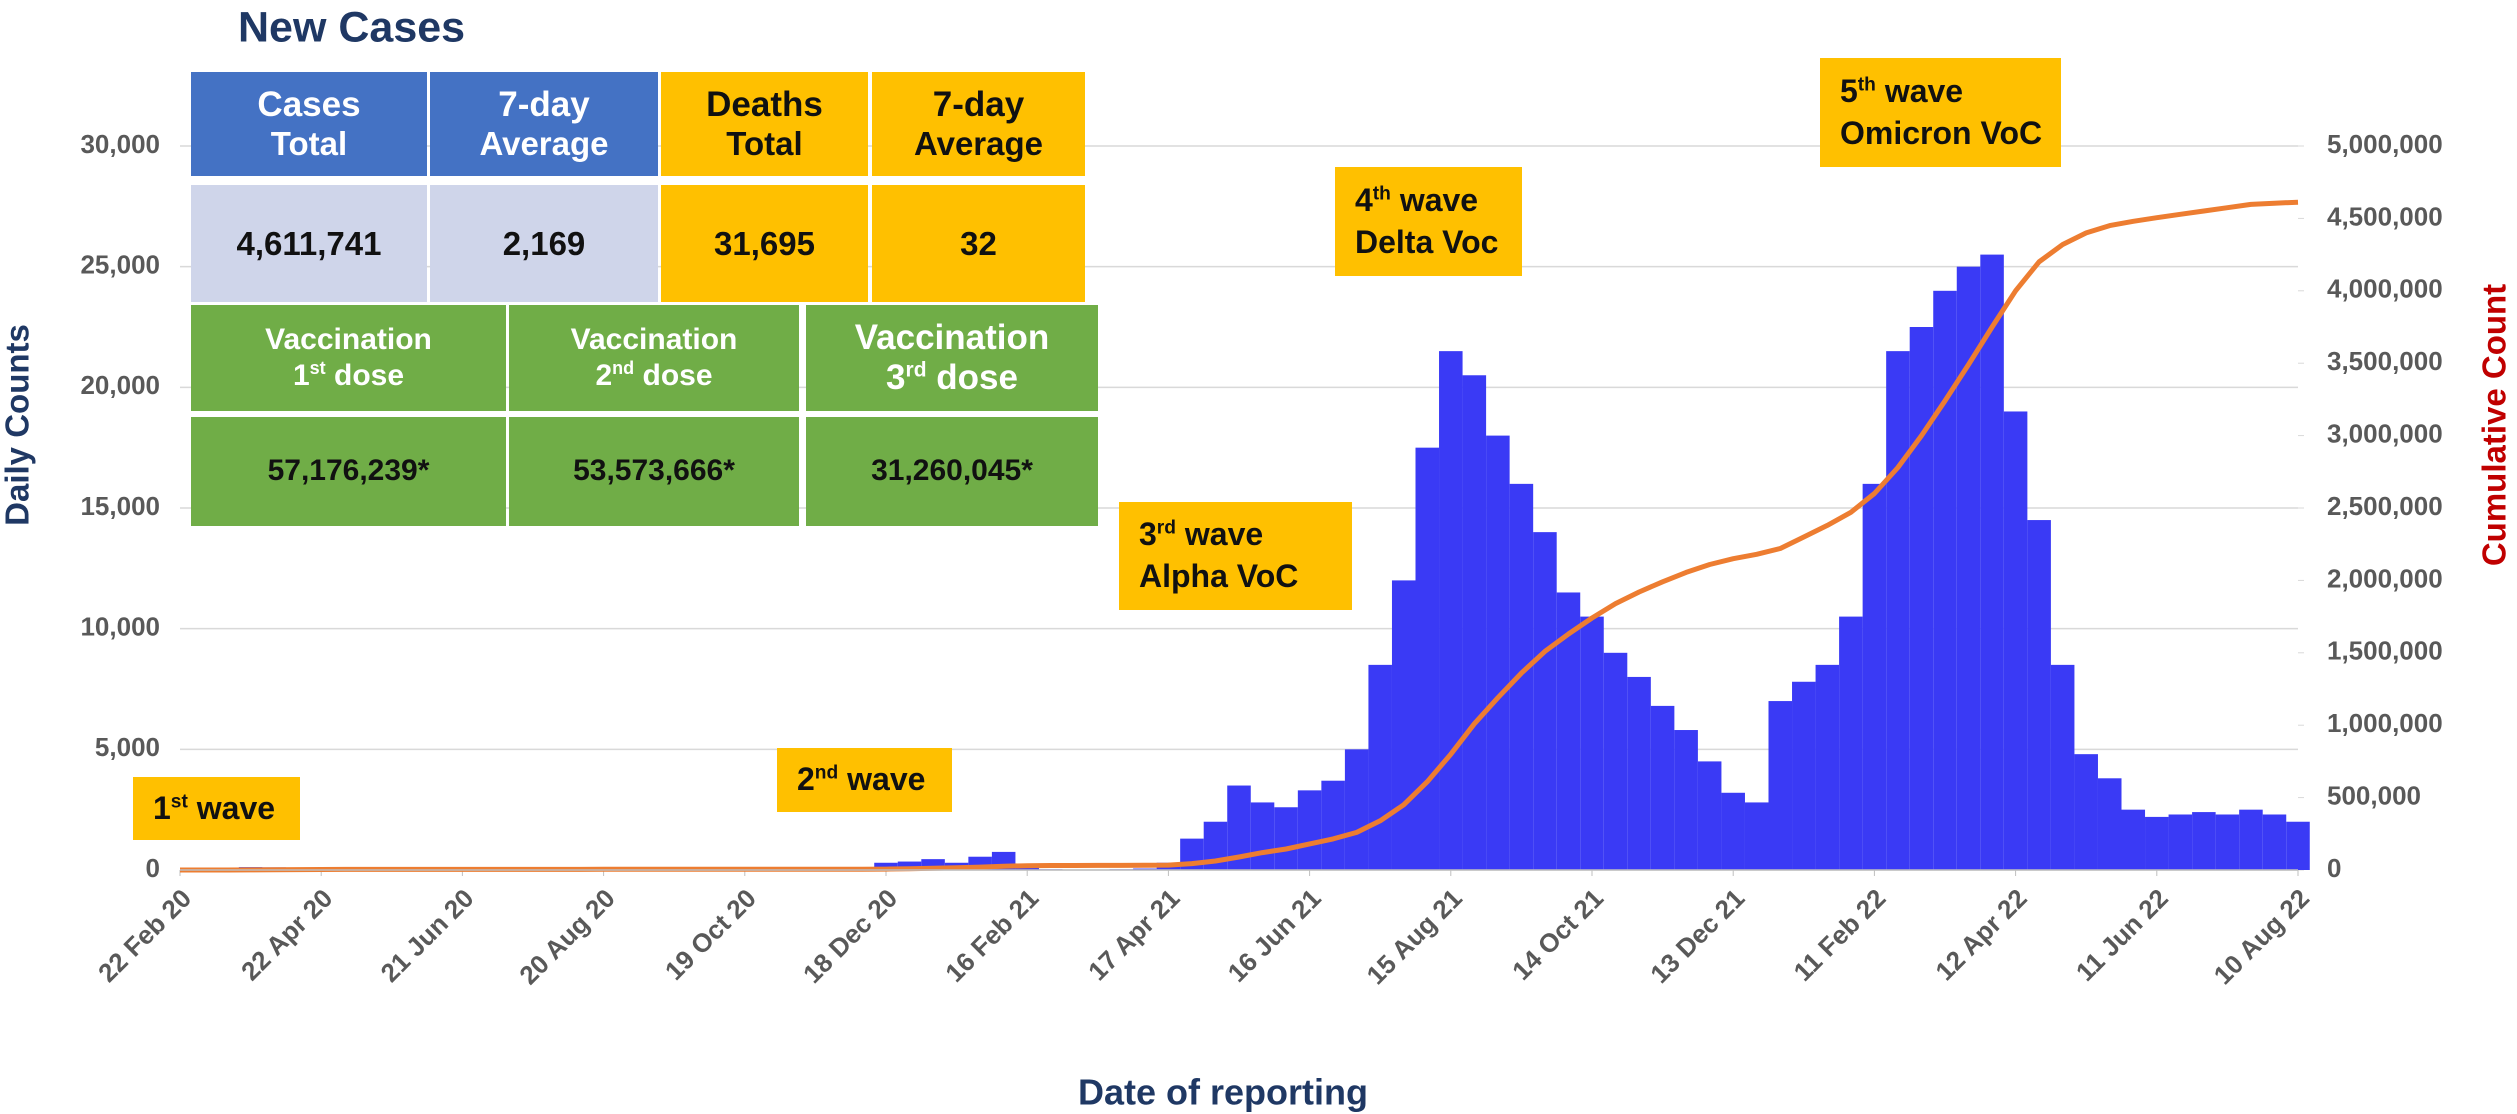 The height and width of the screenshot is (1114, 2517). What do you see at coordinates (1941, 132) in the screenshot?
I see `annotation-line: Omicron VoC` at bounding box center [1941, 132].